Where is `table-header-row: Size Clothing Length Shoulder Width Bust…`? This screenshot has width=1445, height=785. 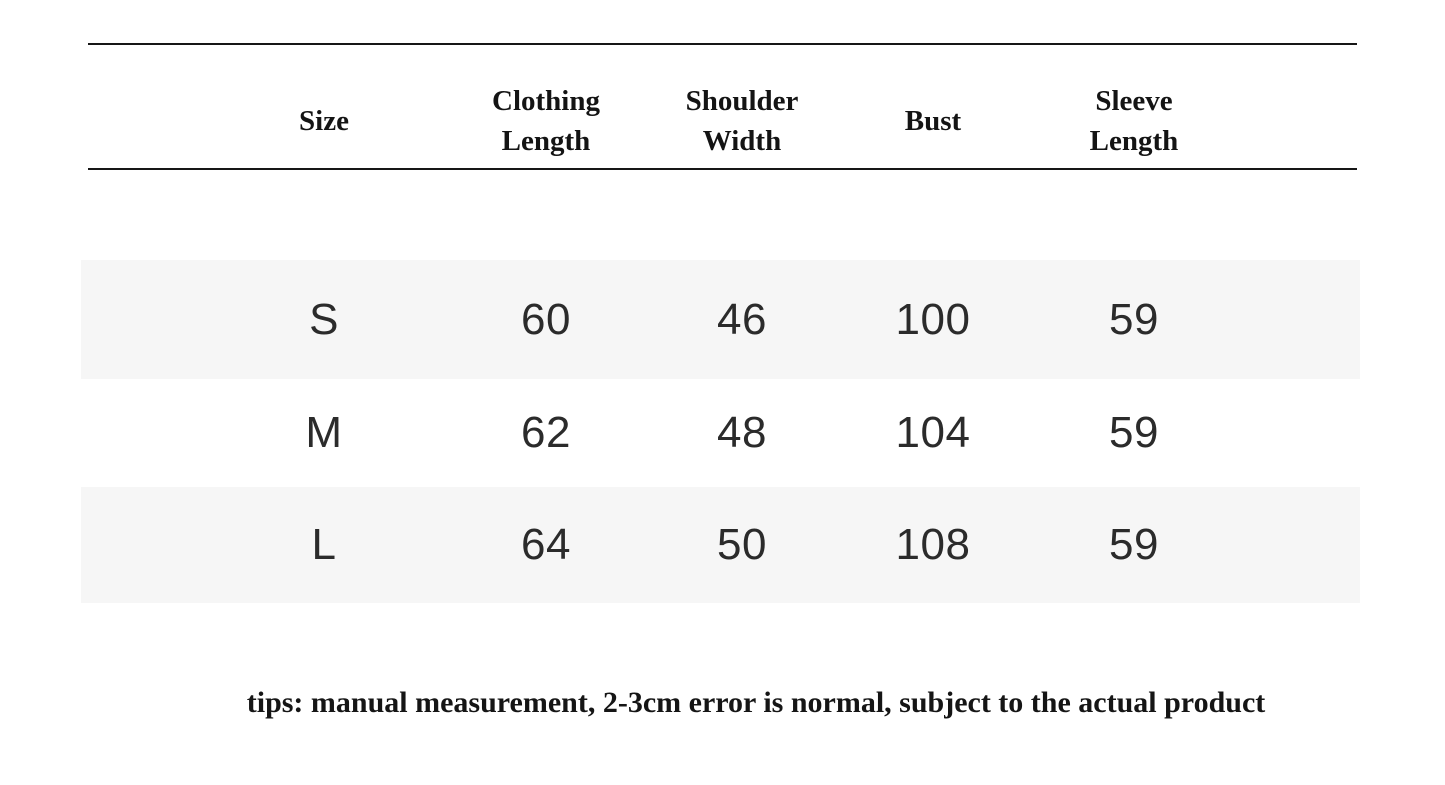 table-header-row: Size Clothing Length Shoulder Width Bust… is located at coordinates (722, 106).